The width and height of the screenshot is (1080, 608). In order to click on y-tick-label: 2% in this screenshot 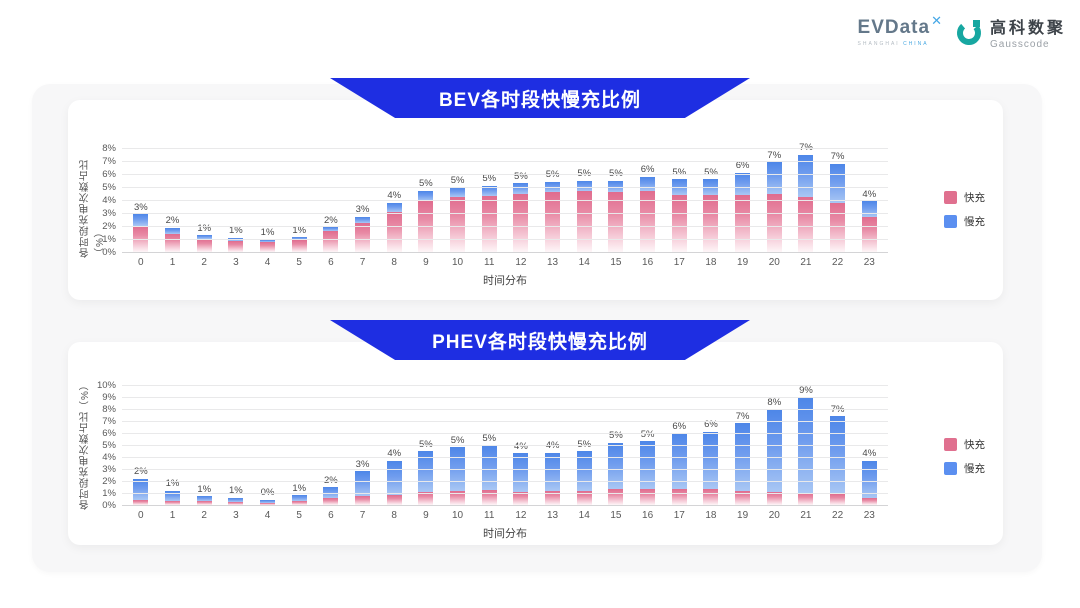, I will do `click(109, 226)`.